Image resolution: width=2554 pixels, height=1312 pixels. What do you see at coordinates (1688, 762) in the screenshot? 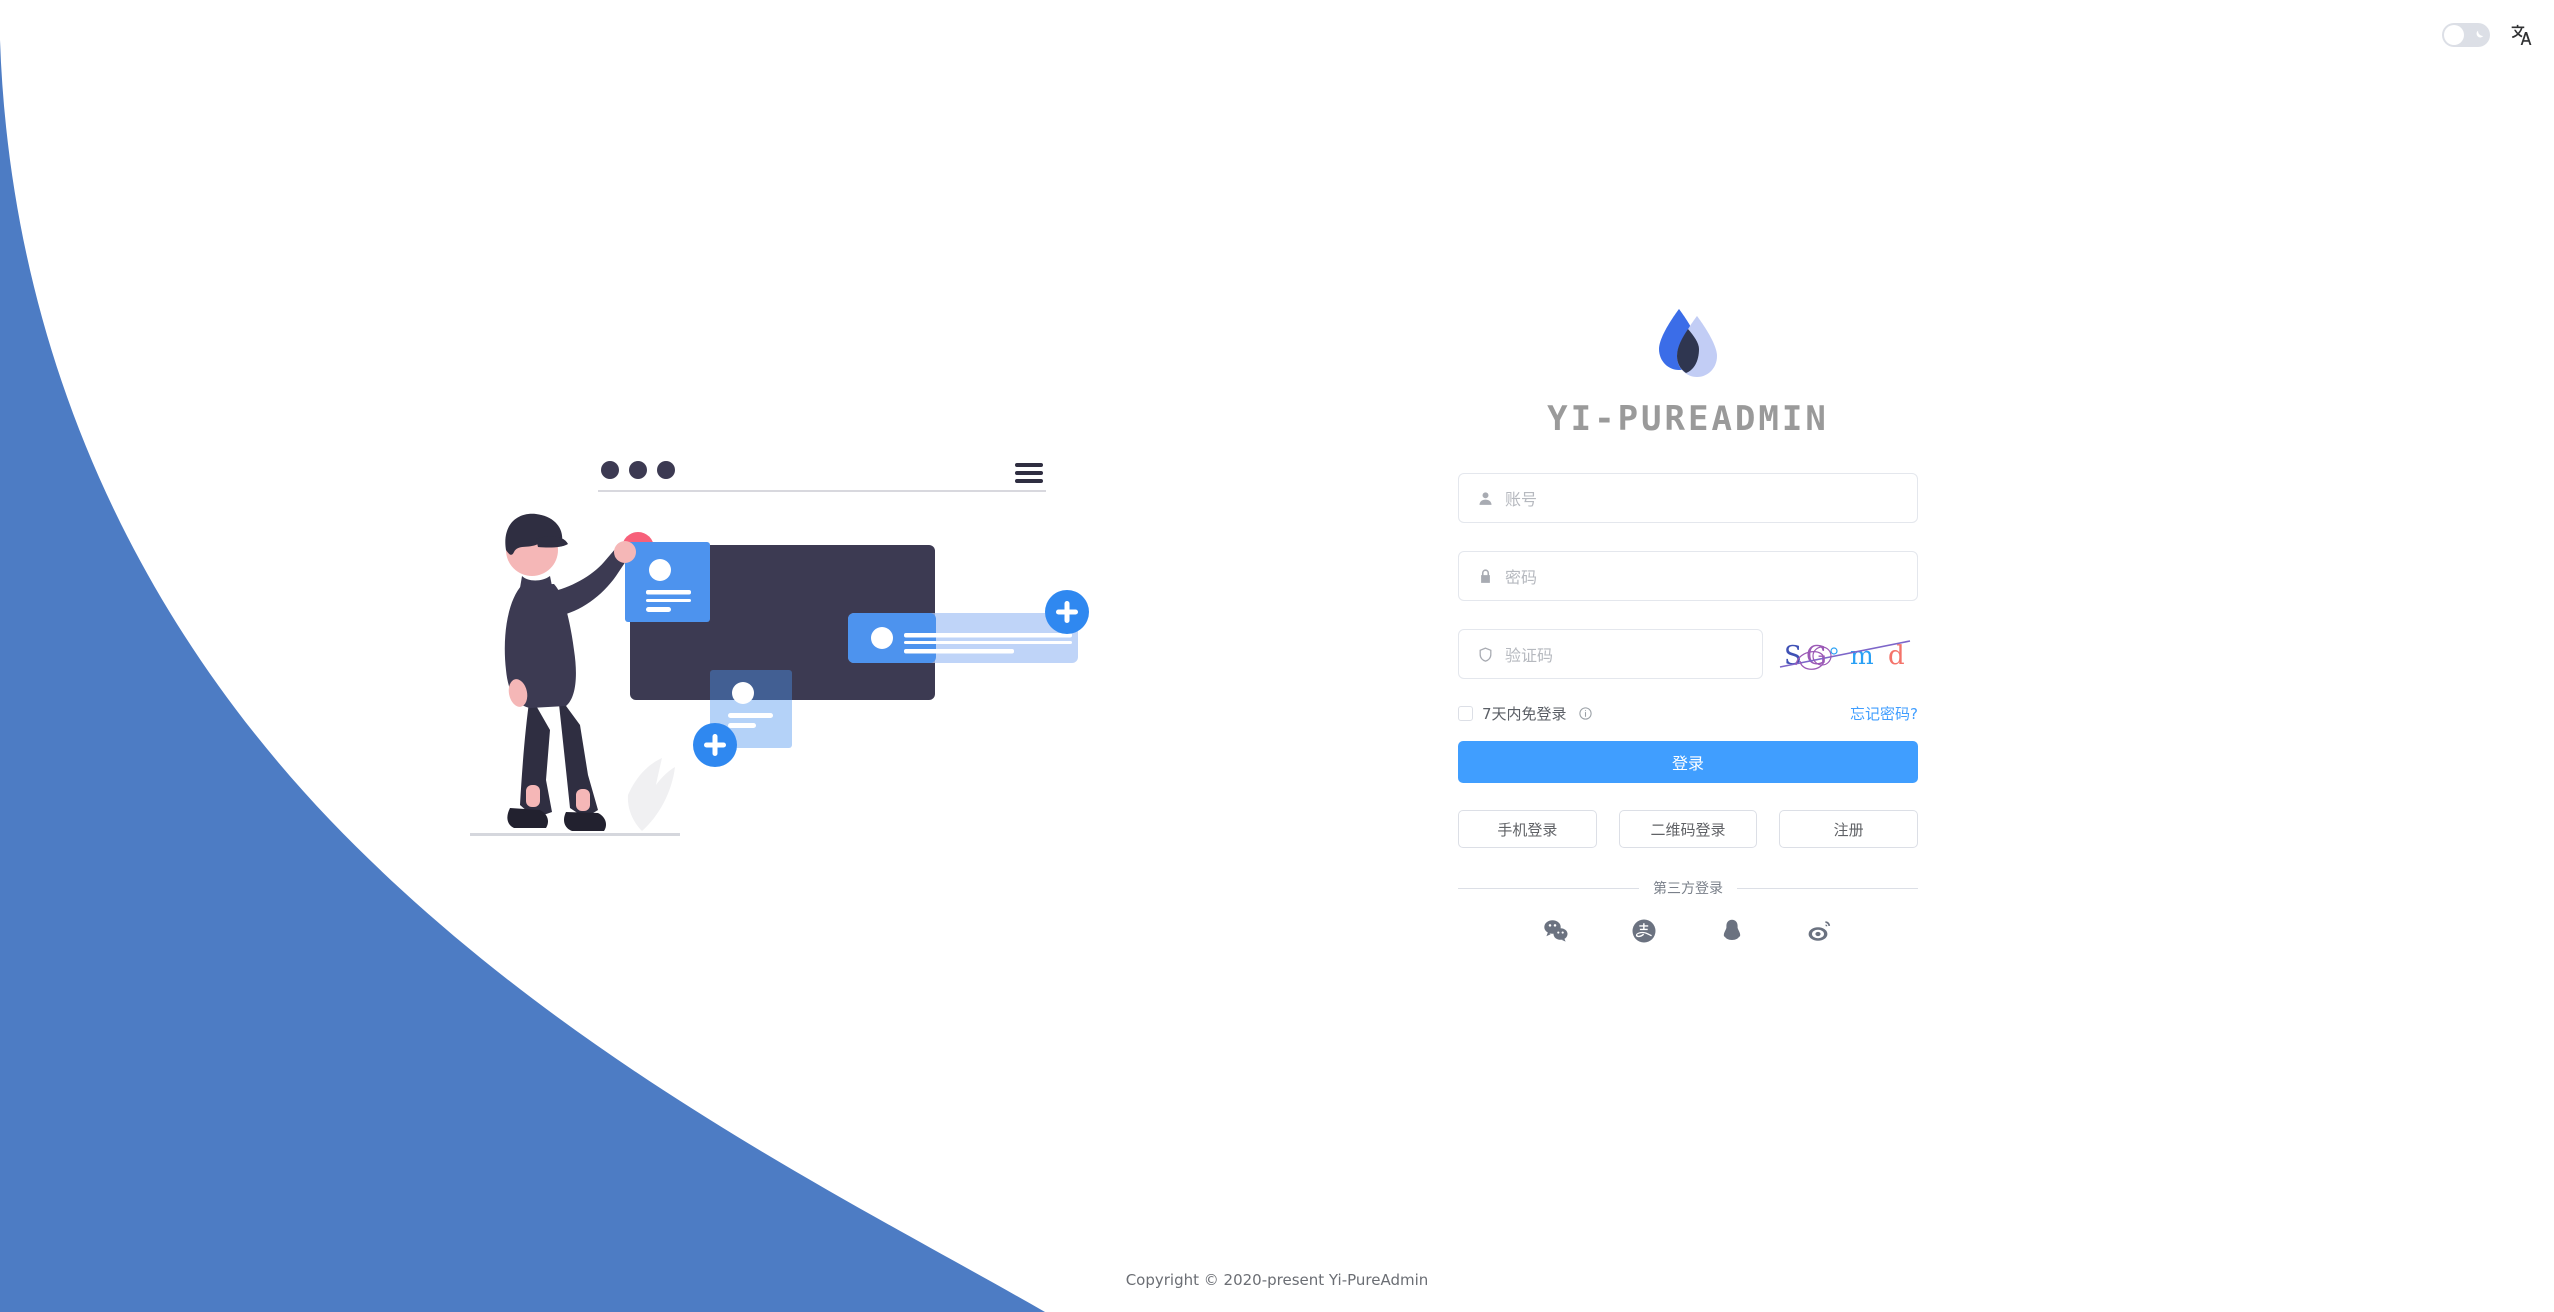
I see `login-button: 登录` at bounding box center [1688, 762].